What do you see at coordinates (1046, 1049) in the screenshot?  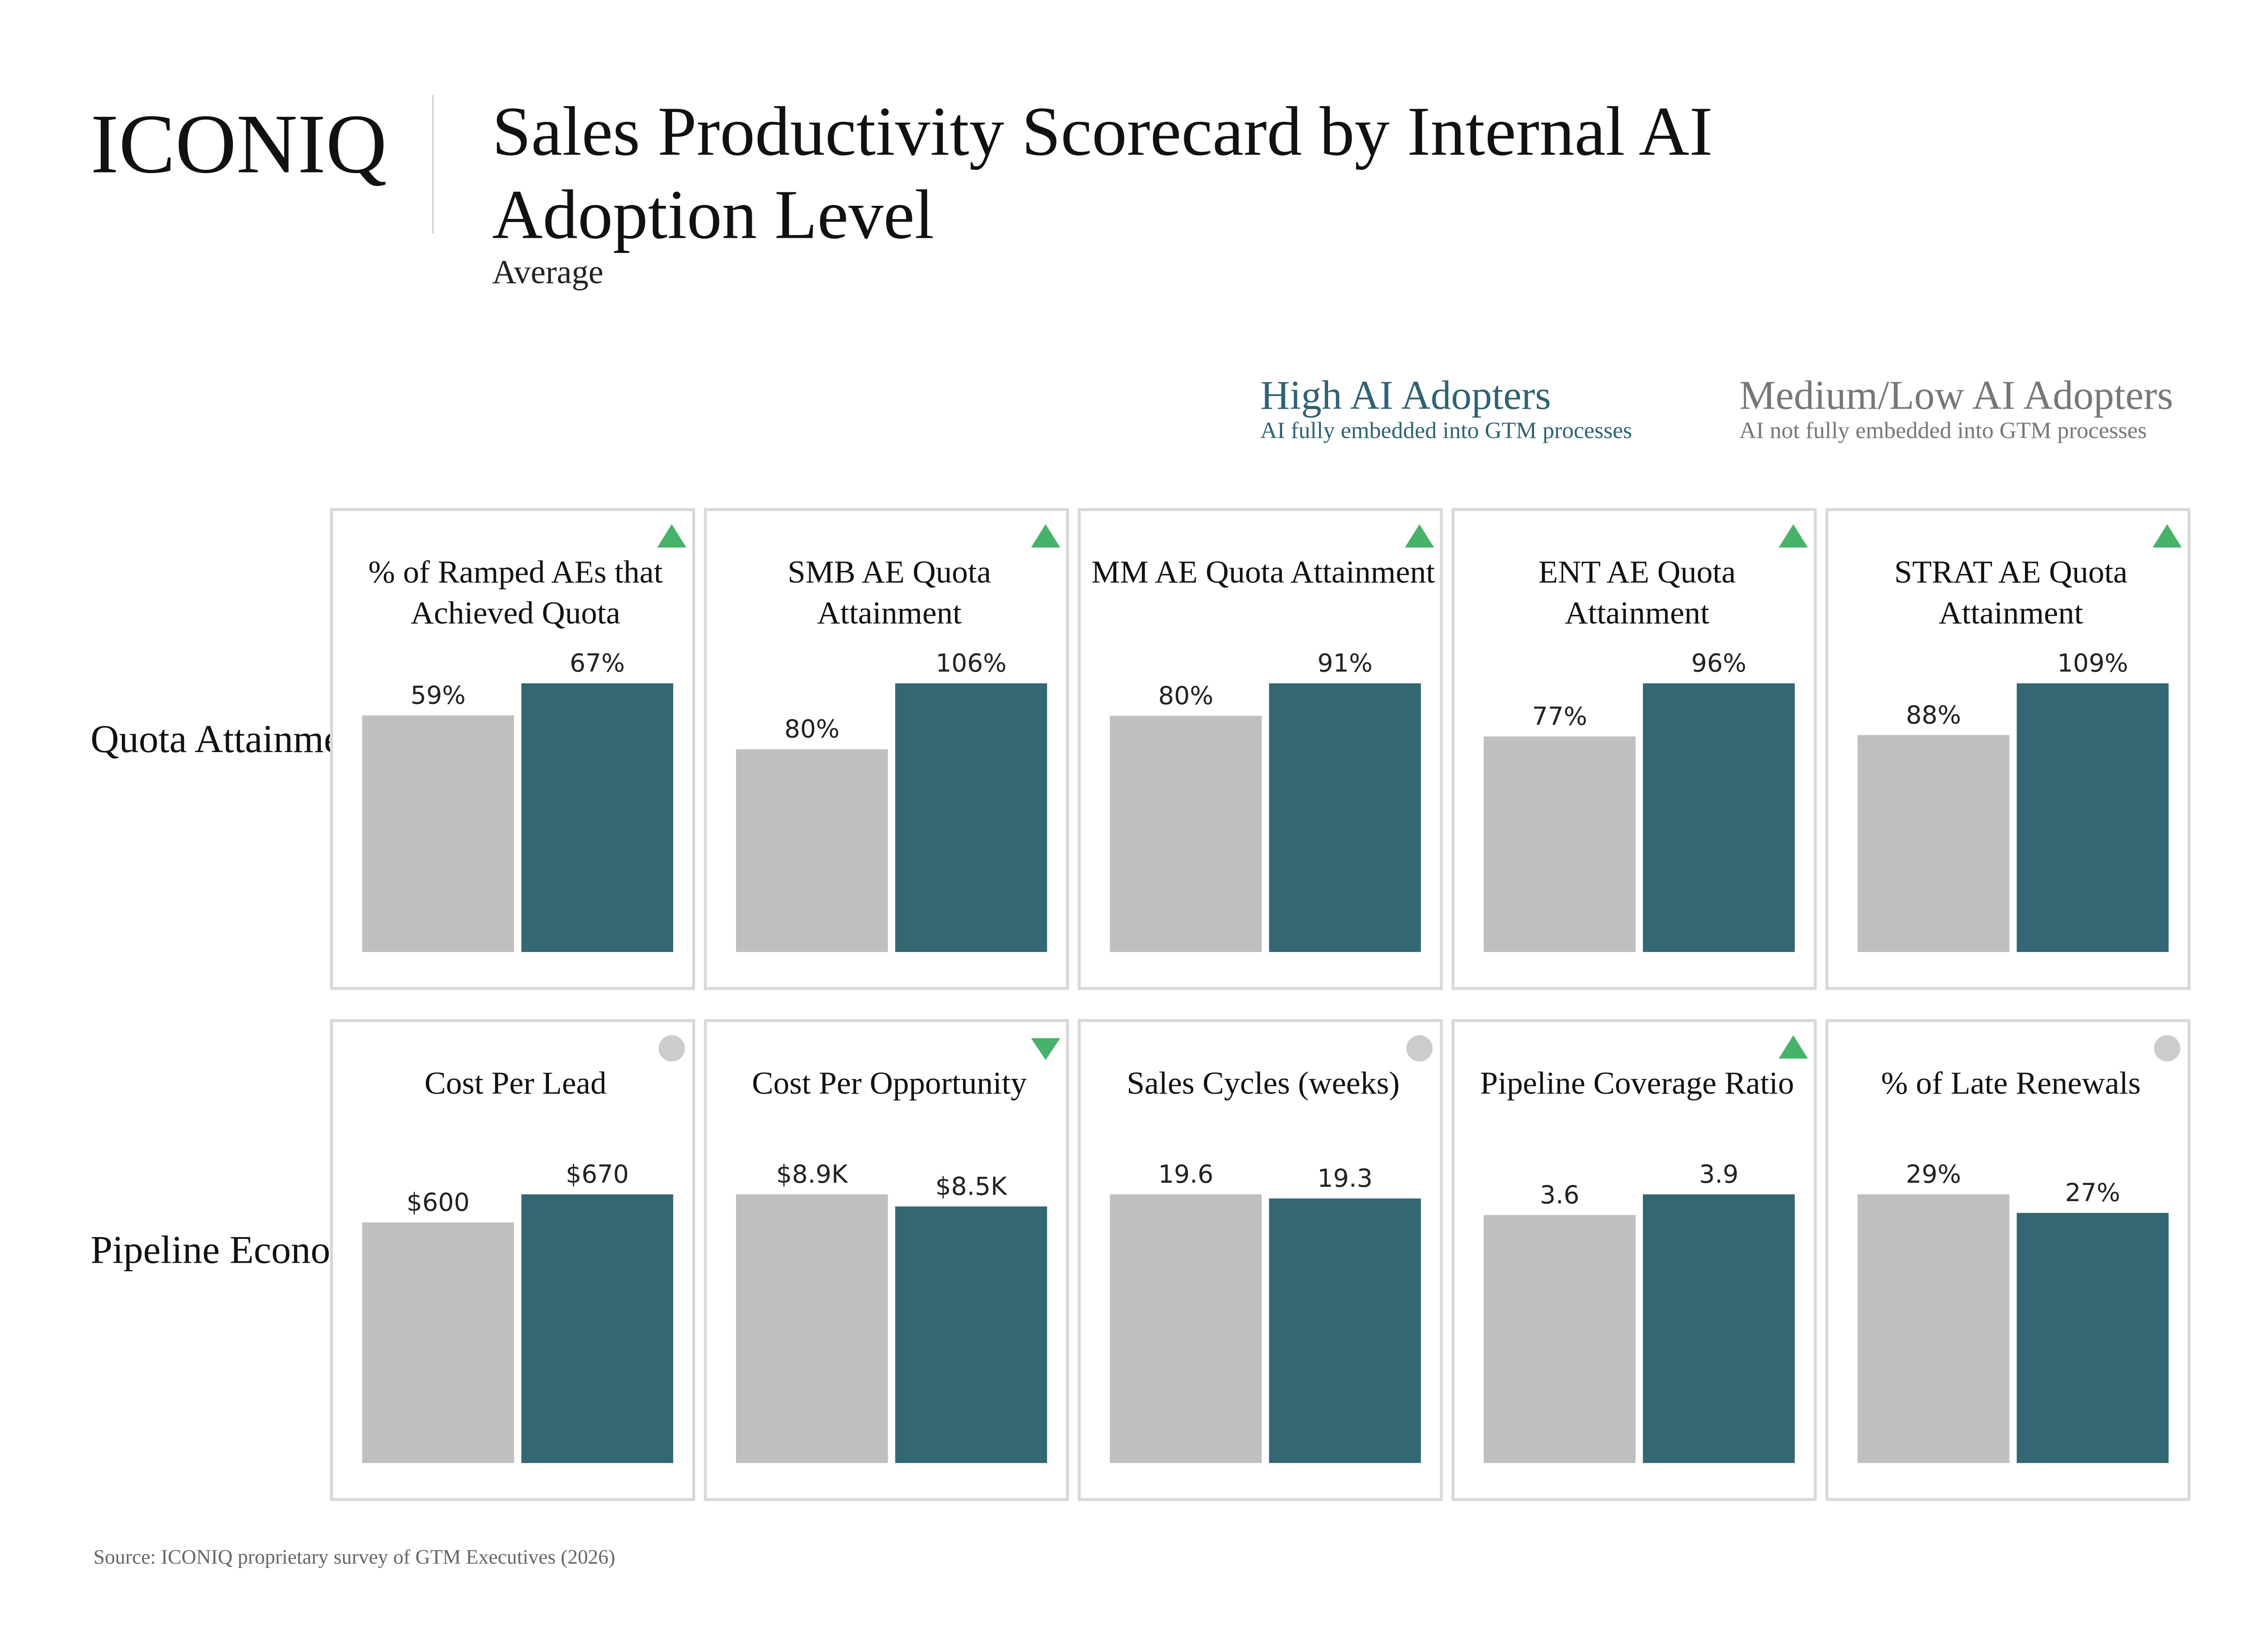 I see `trend-down-icon` at bounding box center [1046, 1049].